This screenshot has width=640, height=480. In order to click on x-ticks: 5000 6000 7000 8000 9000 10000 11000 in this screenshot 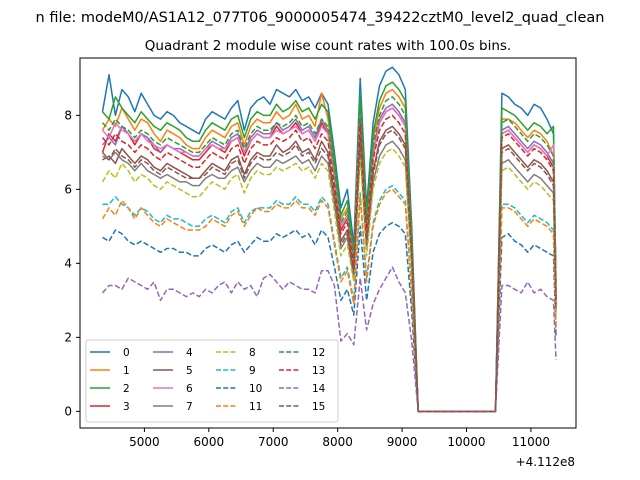, I will do `click(339, 438)`.